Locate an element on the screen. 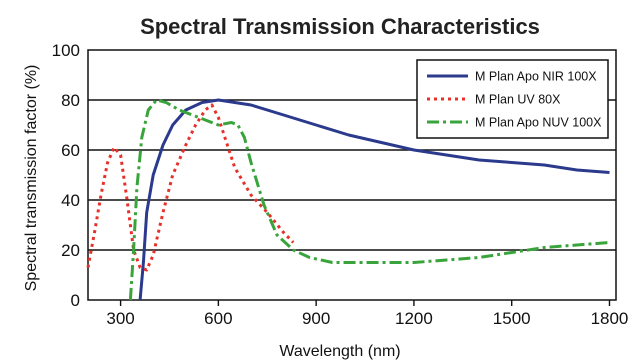 This screenshot has width=630, height=364. y-tick-label: 40 is located at coordinates (70, 200).